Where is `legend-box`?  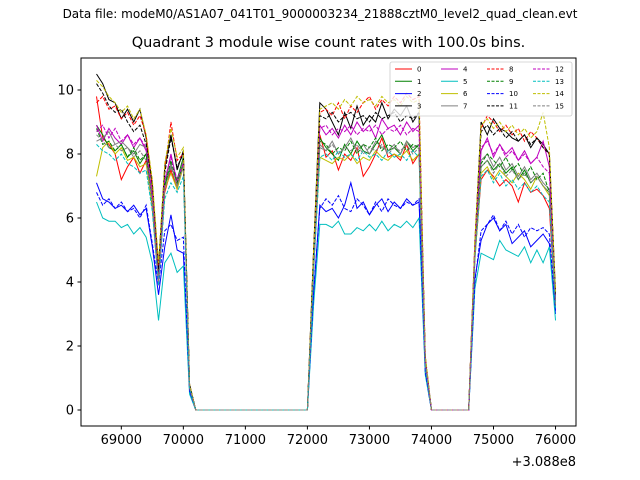
legend-box is located at coordinates (481, 89).